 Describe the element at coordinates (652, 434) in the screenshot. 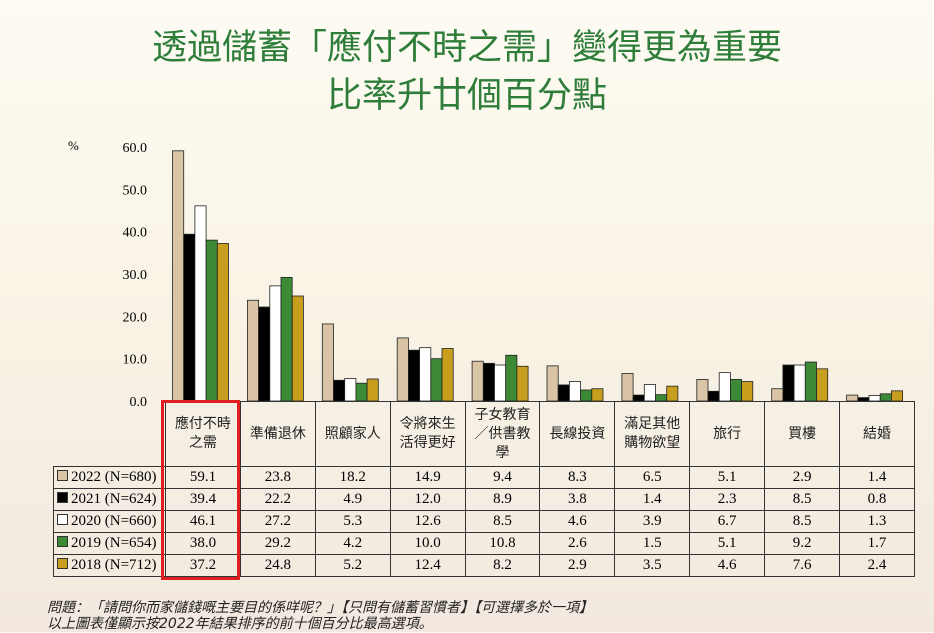

I see `category-label: 滿足其他 購物欲望` at that location.